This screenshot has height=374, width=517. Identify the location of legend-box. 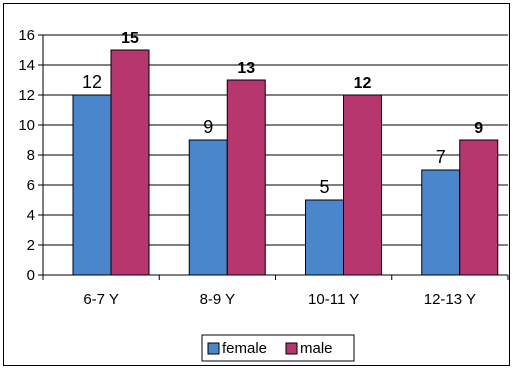
(278, 348).